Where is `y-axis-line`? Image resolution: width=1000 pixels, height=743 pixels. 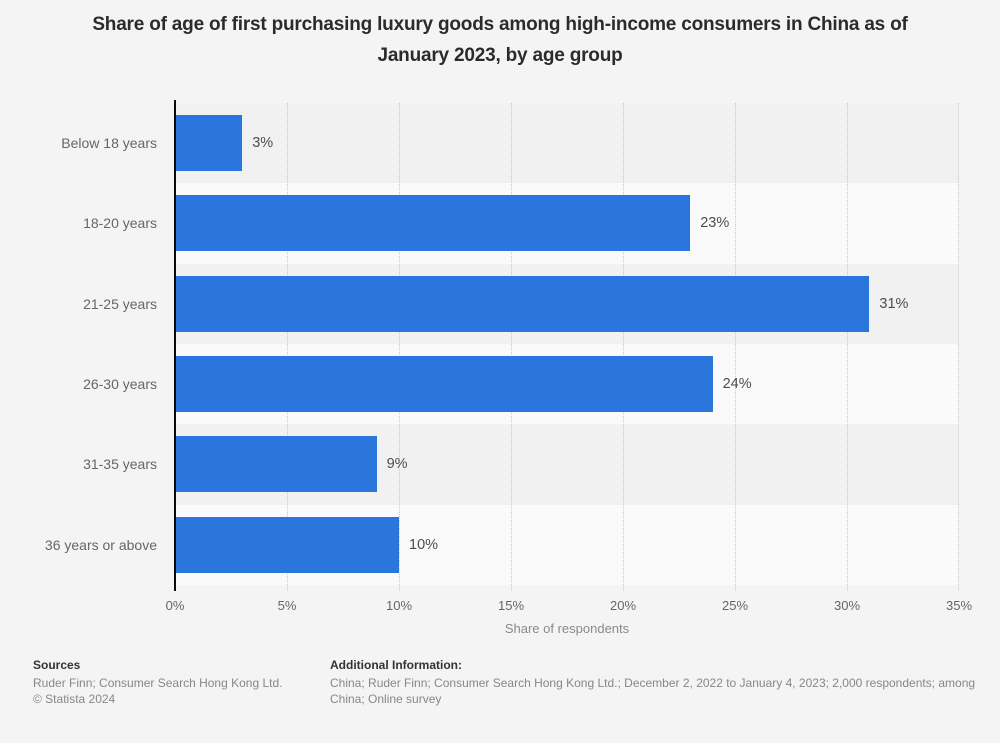 y-axis-line is located at coordinates (175, 345).